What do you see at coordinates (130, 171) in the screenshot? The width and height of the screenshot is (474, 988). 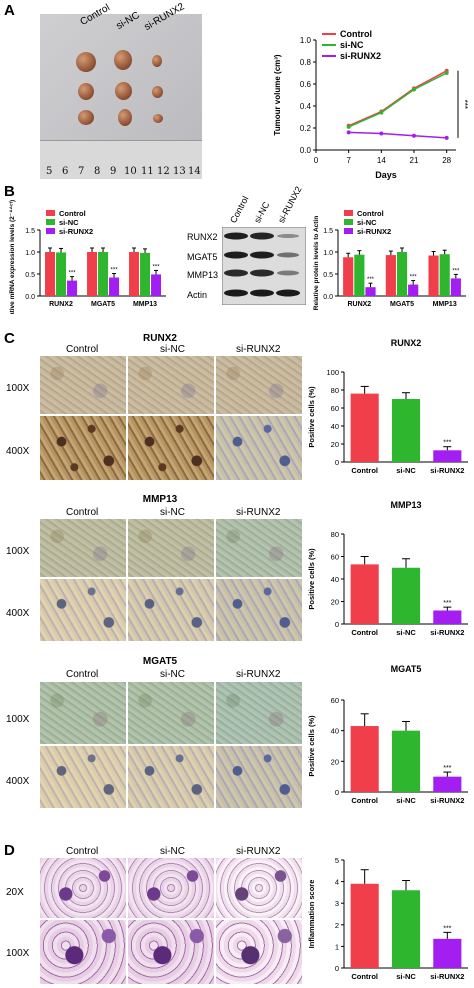 I see `ruler-number: 10` at bounding box center [130, 171].